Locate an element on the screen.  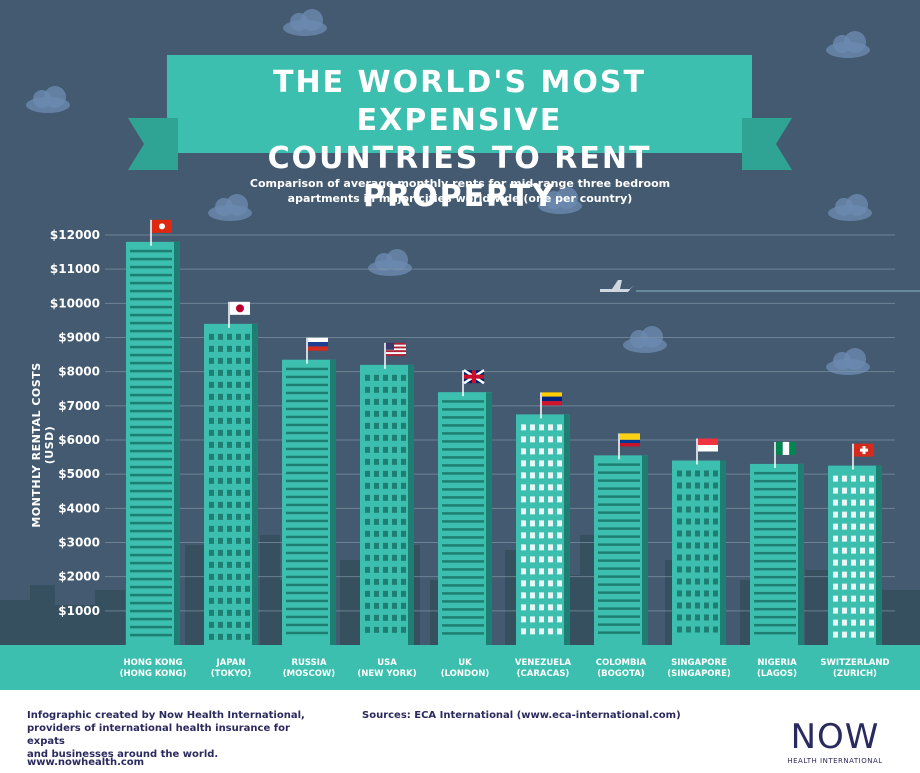
x-label-country: USA is located at coordinates (387, 663).